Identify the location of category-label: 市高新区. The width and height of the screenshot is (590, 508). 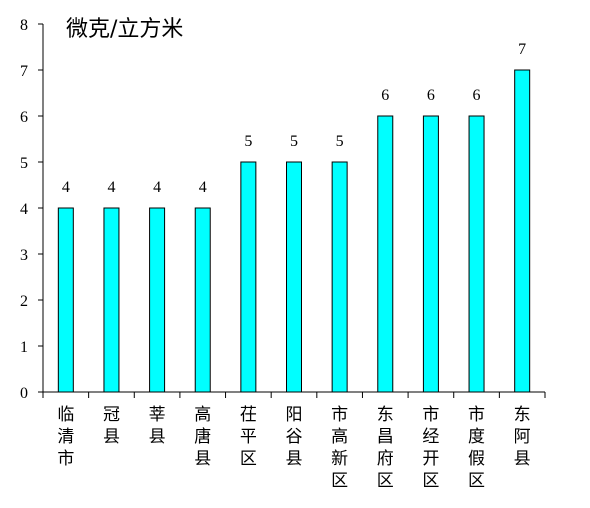
(339, 448).